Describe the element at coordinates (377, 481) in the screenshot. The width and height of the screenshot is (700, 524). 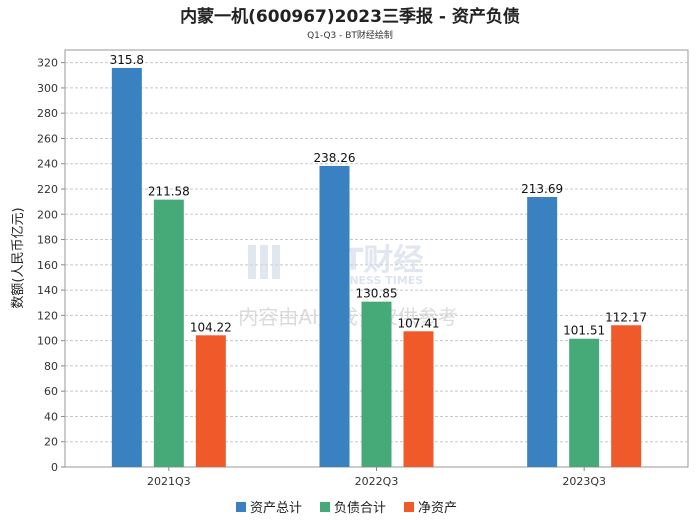
I see `x-tick-label: 2022Q3` at that location.